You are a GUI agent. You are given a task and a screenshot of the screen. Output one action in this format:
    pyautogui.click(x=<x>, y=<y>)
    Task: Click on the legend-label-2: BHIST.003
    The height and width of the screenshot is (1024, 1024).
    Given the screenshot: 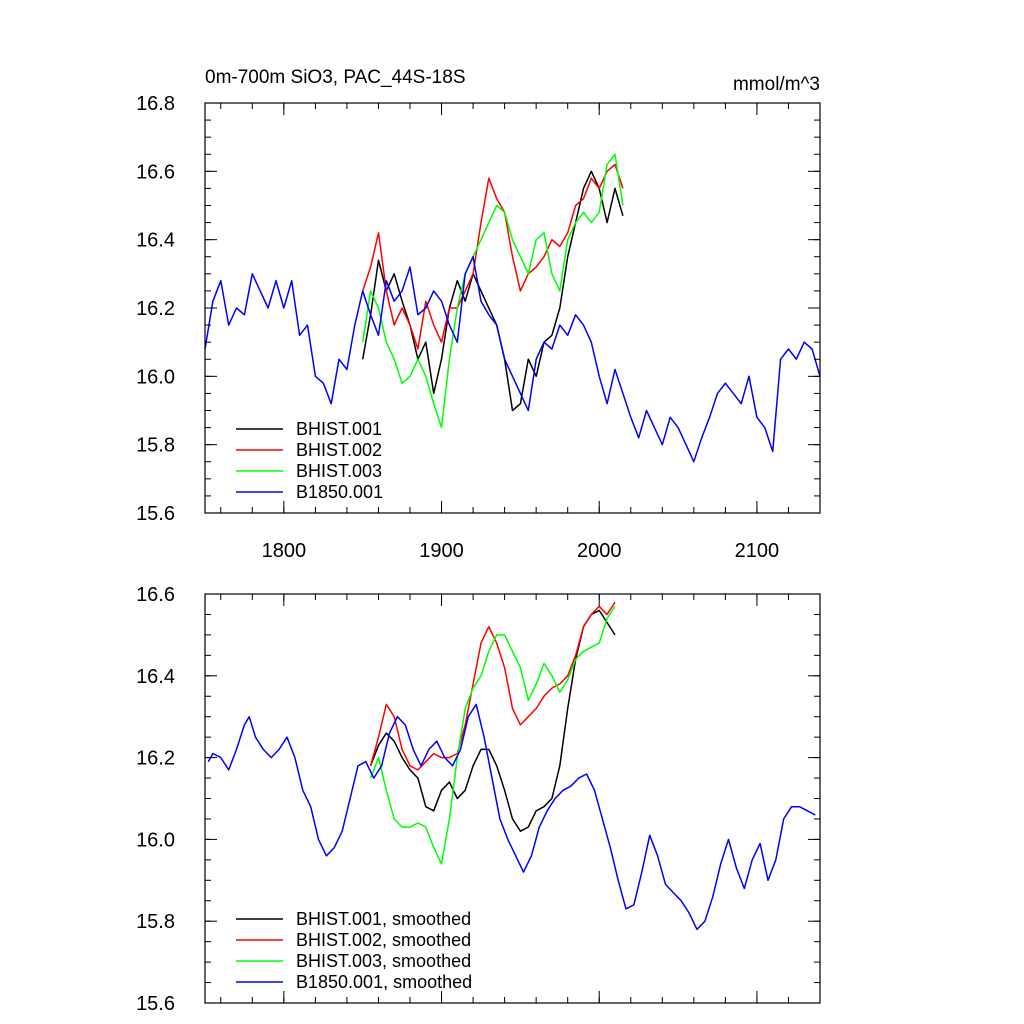 What is the action you would take?
    pyautogui.click(x=339, y=471)
    